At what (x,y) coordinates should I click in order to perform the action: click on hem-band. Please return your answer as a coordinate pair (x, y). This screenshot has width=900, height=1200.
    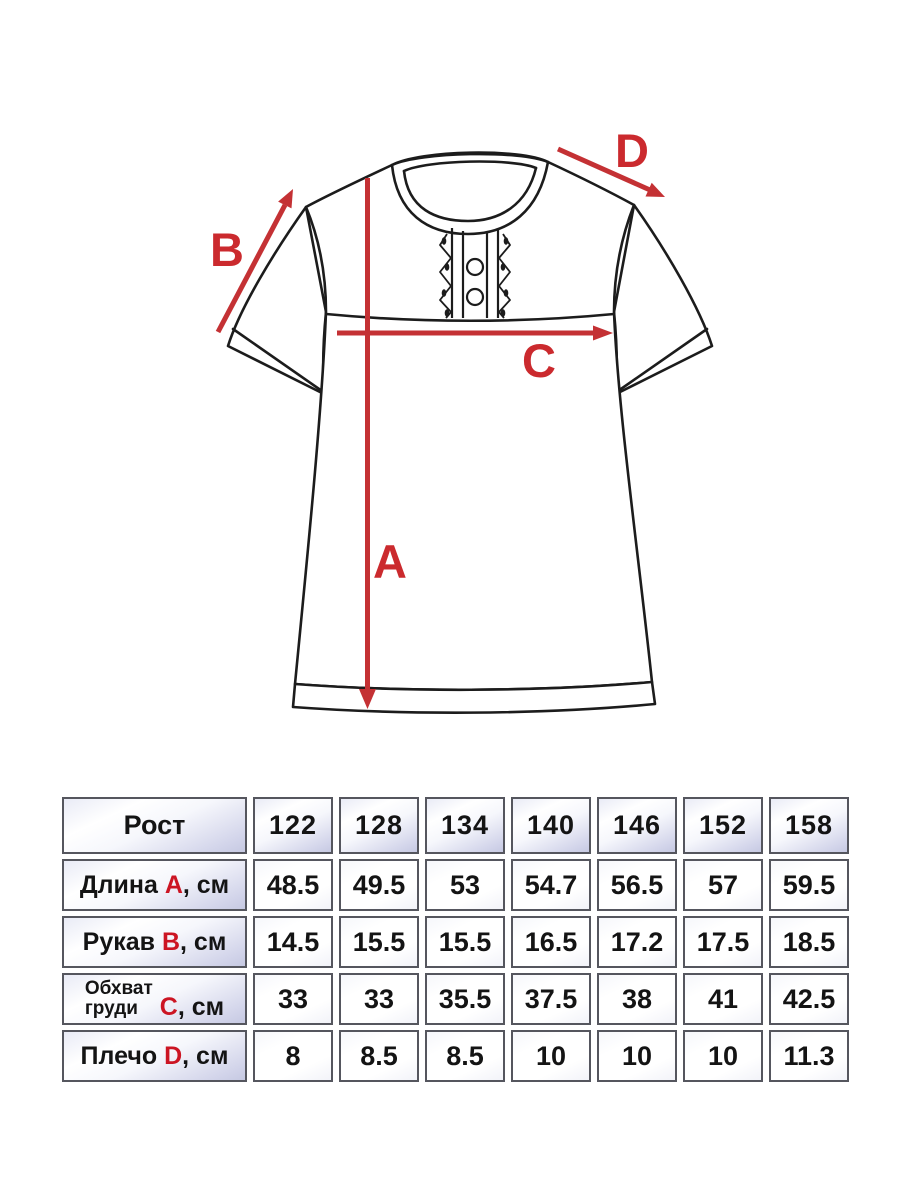
    Looking at the image, I should click on (474, 697).